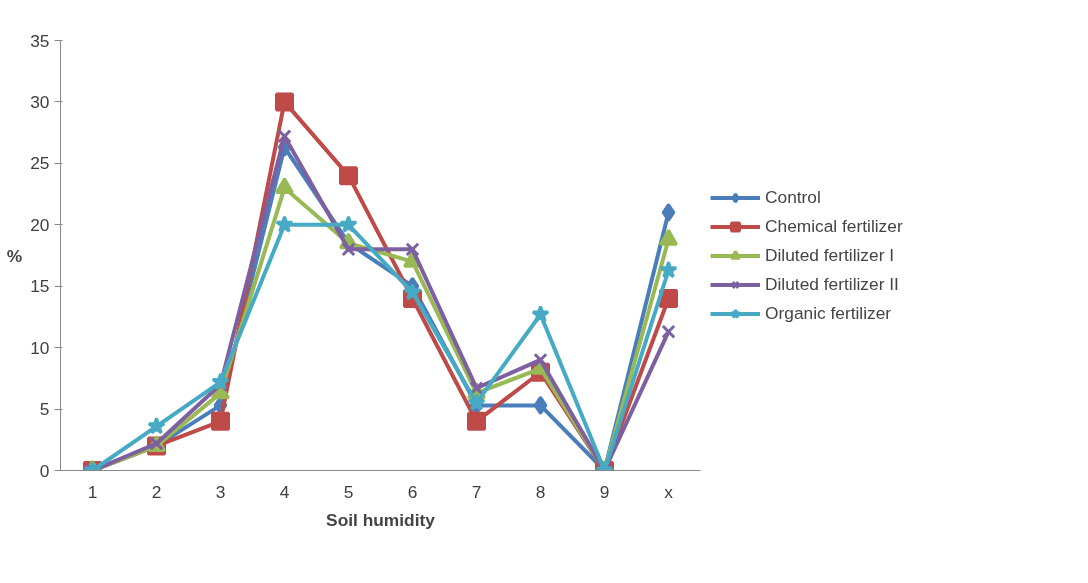  What do you see at coordinates (834, 226) in the screenshot?
I see `legend-label: Chemical fertilizer` at bounding box center [834, 226].